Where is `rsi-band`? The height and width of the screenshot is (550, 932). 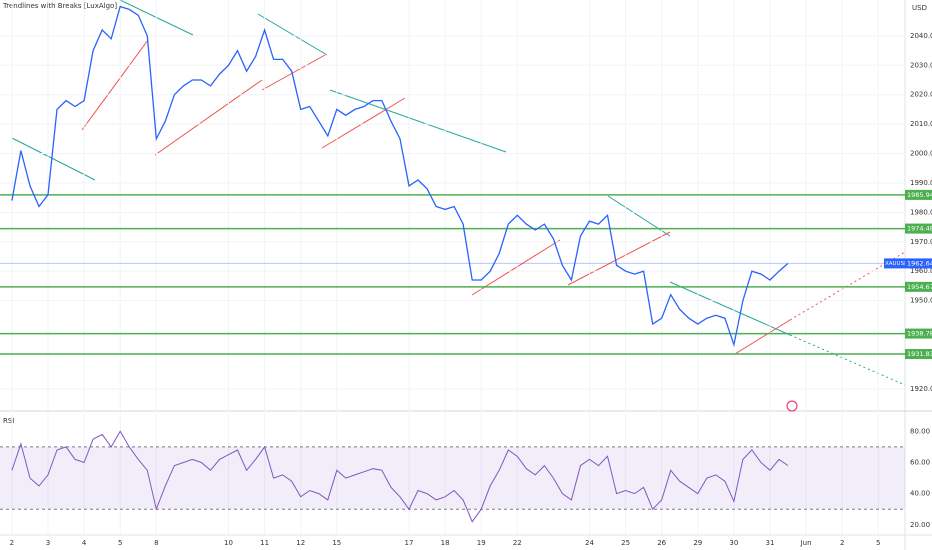
rsi-band is located at coordinates (452, 478).